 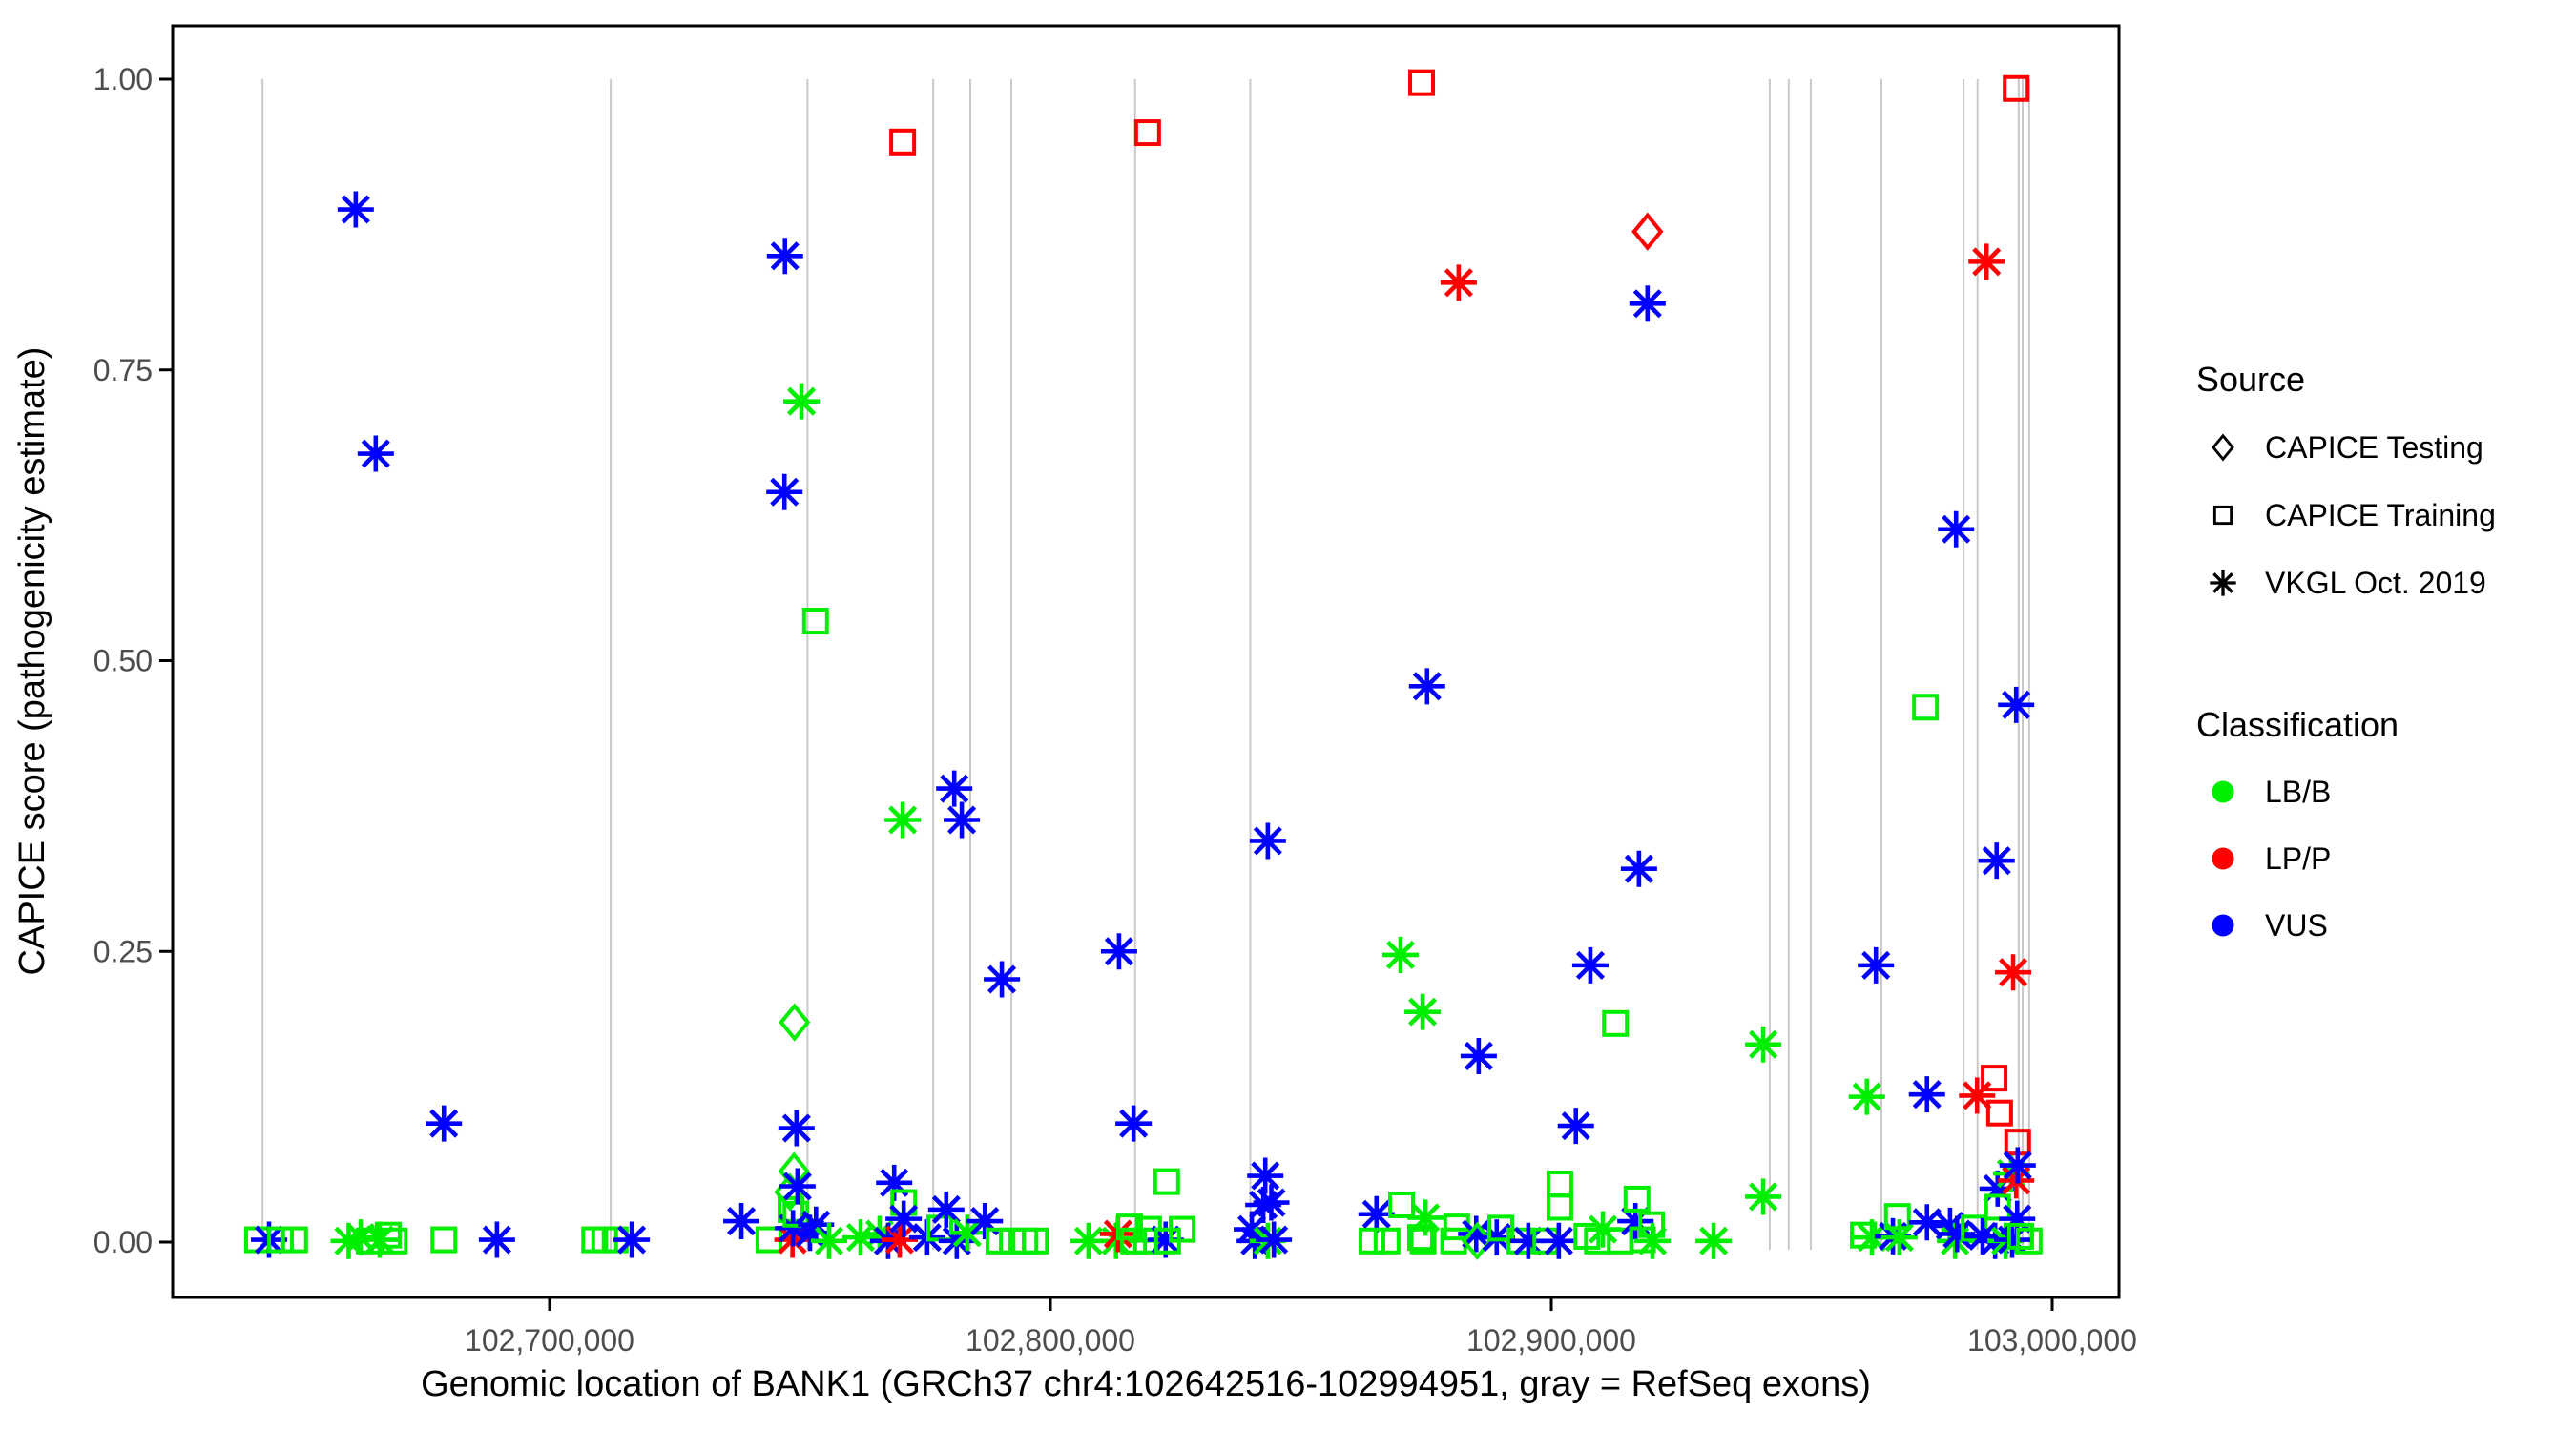 What do you see at coordinates (2380, 515) in the screenshot?
I see `legend-source-label: CAPICE Training` at bounding box center [2380, 515].